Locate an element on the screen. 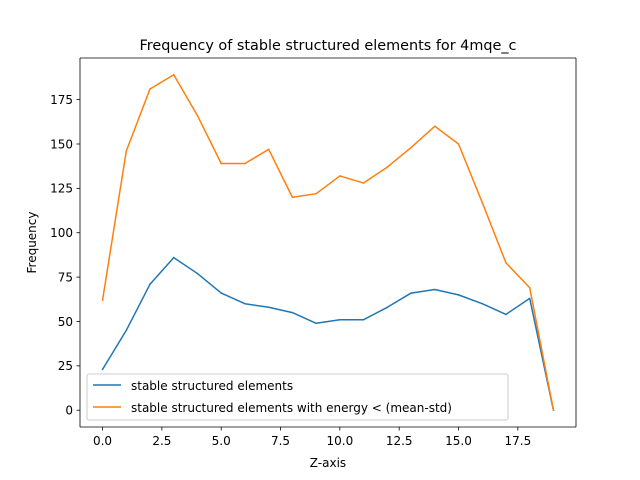  y-tick-label: 75 is located at coordinates (65, 277).